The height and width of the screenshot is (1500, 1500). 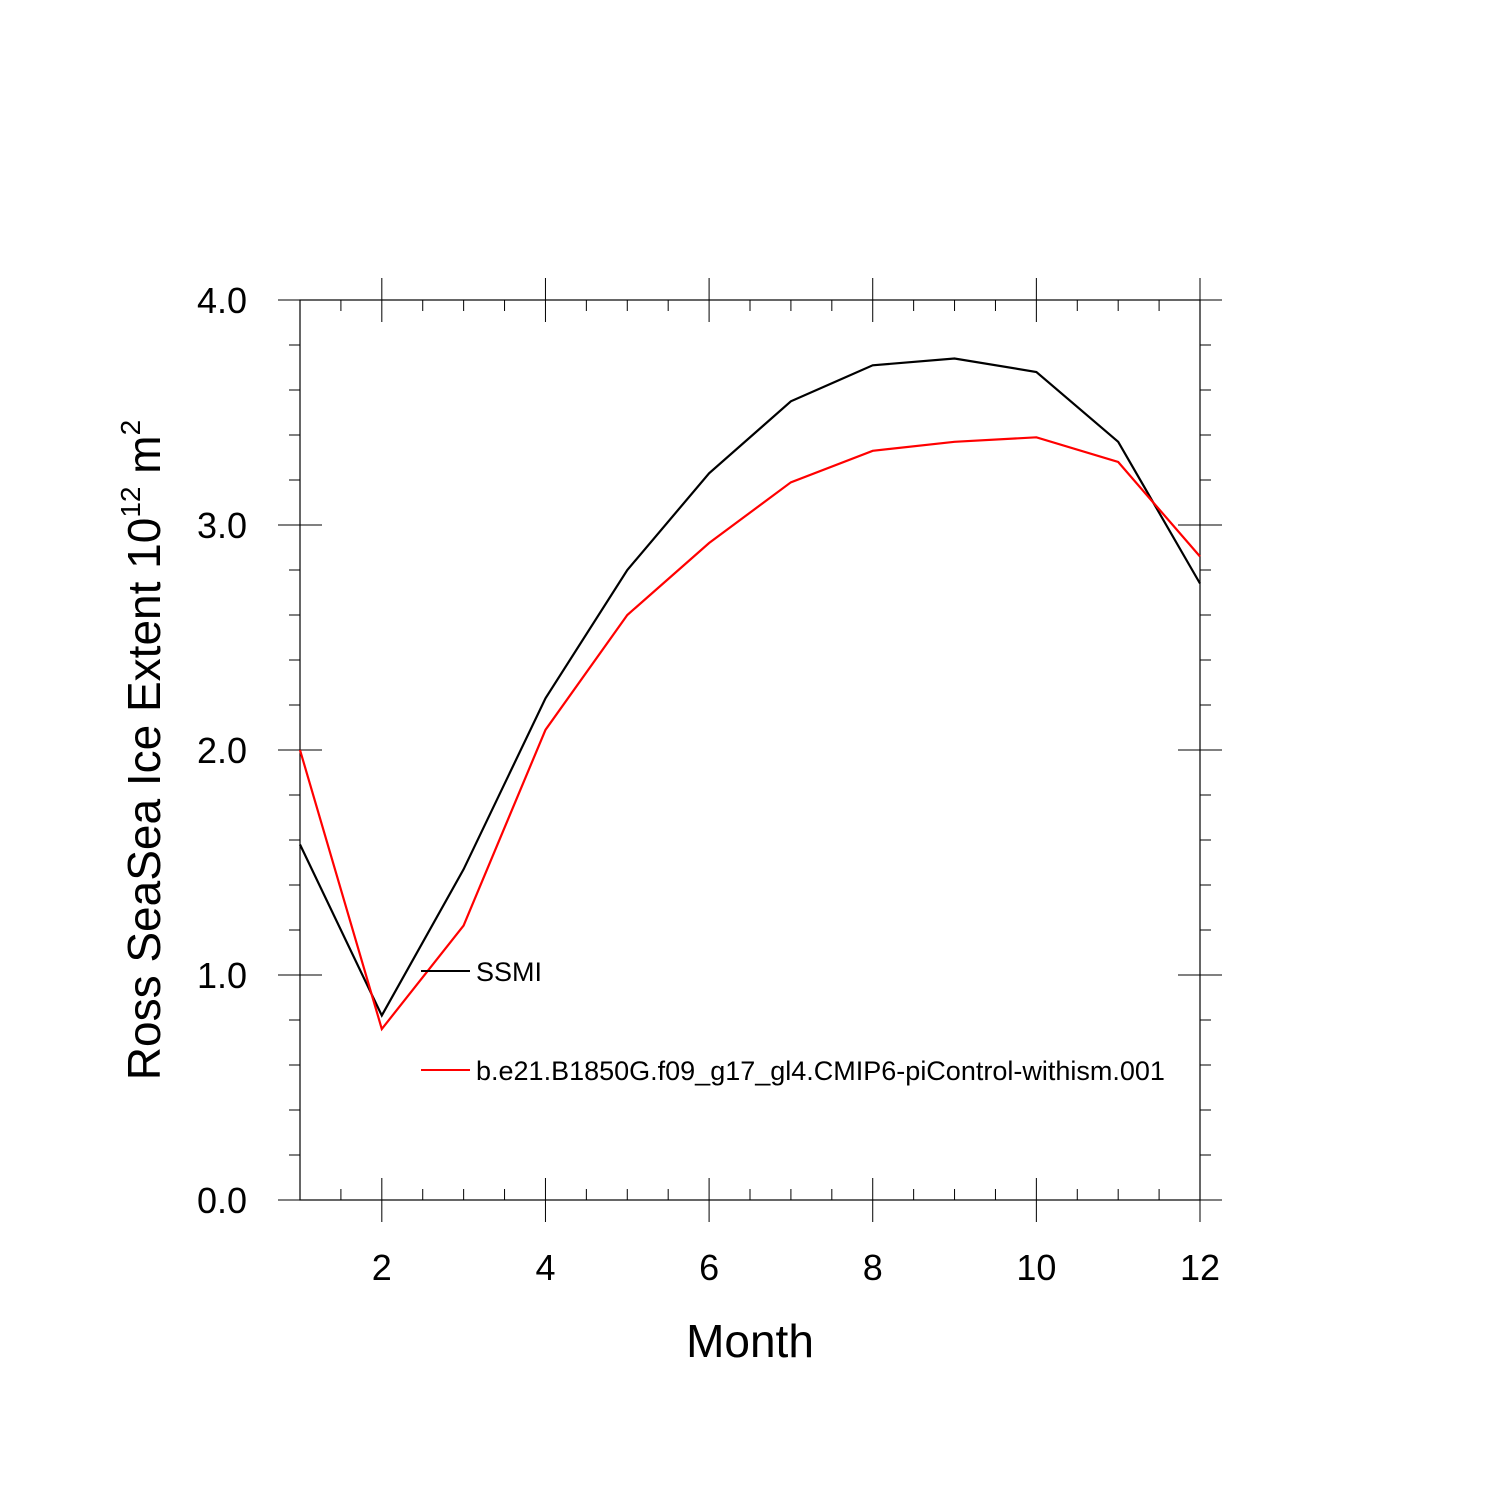 I want to click on x-axis-label: Month, so click(x=750, y=1341).